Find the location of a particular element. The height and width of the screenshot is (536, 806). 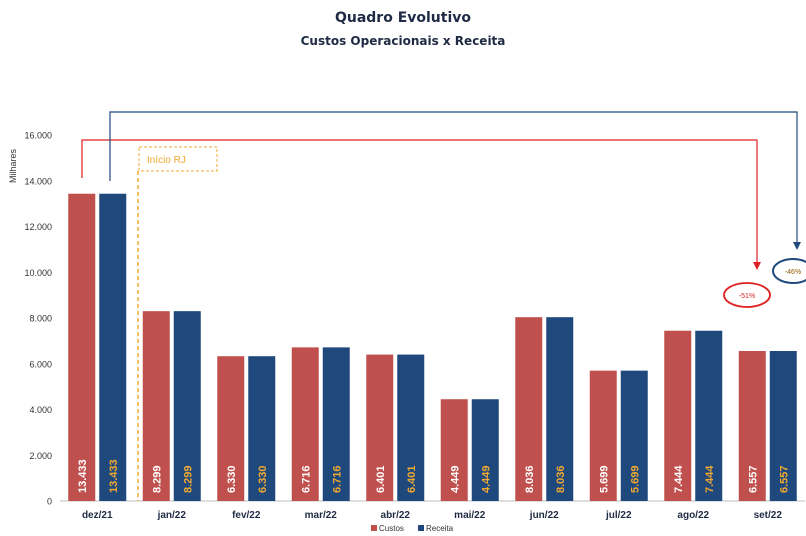

y-axis-label: Milhares is located at coordinates (13, 165).